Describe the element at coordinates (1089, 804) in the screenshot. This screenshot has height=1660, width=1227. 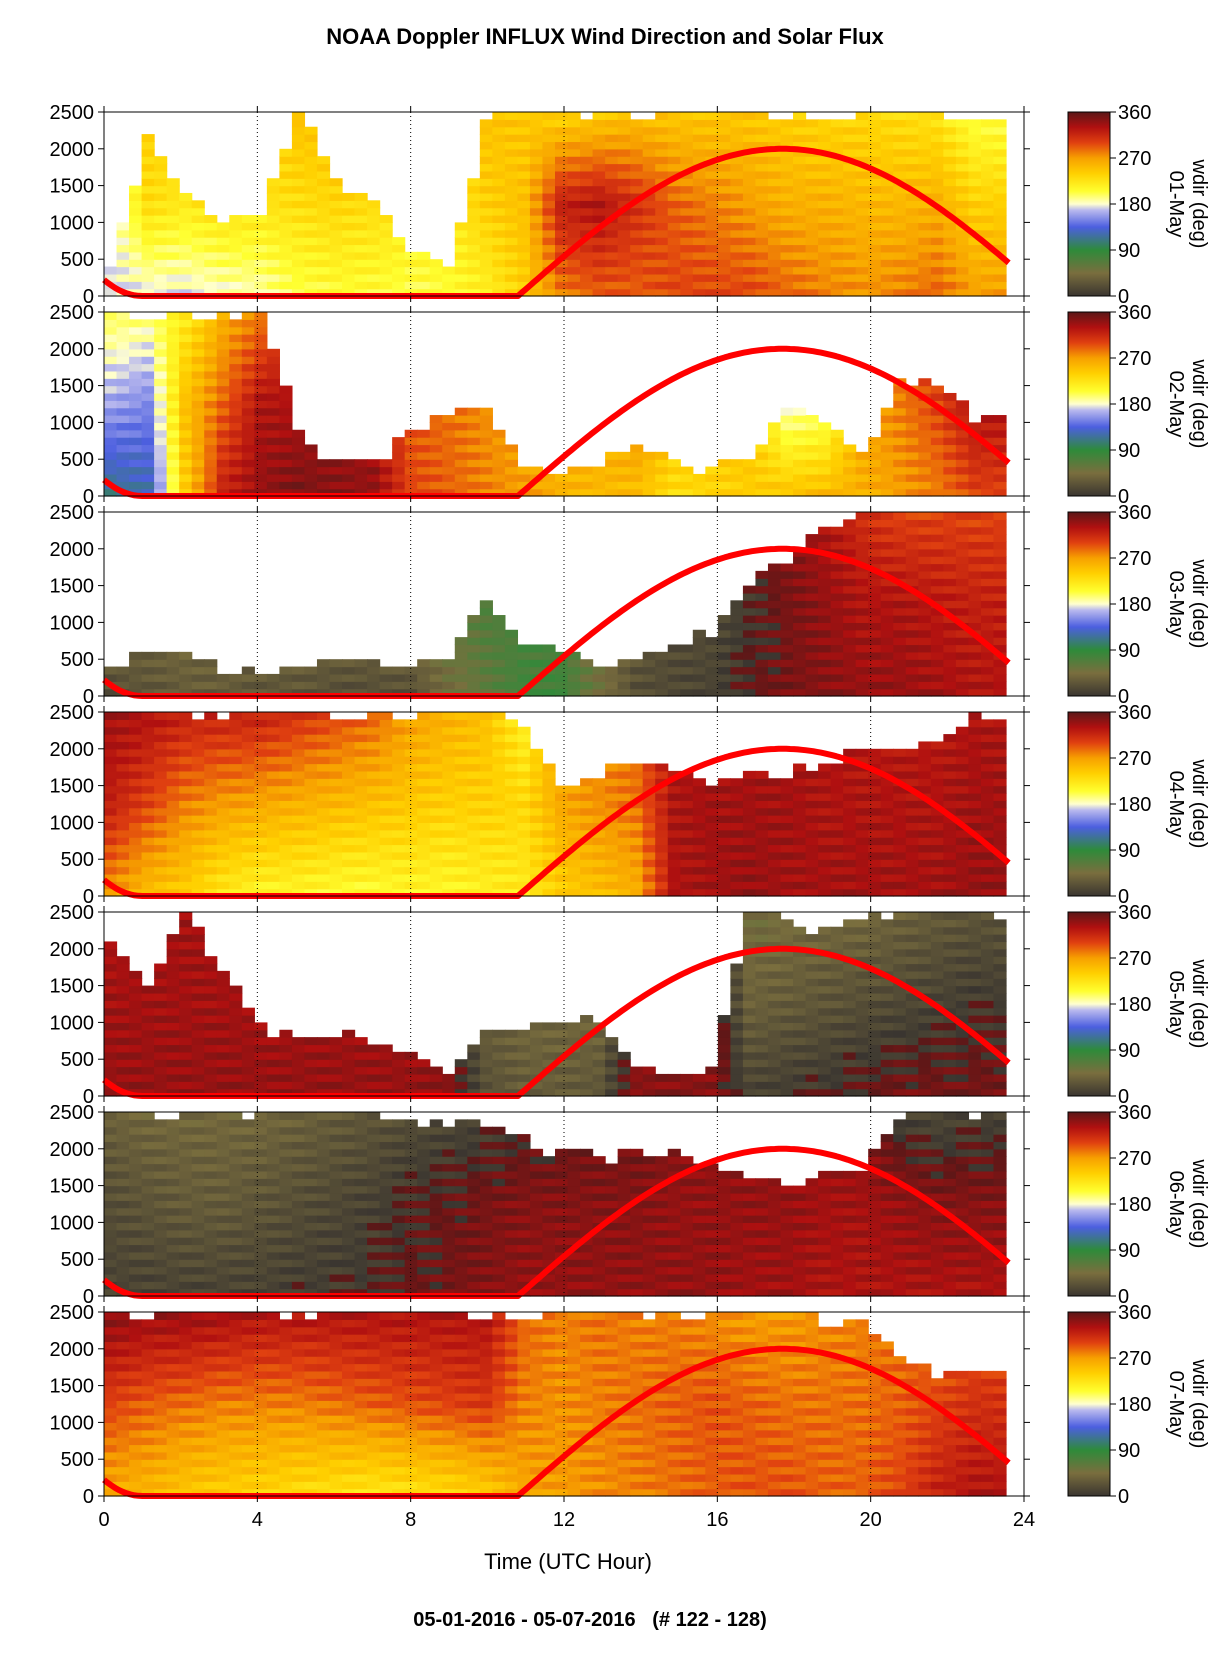
I see `colorbar-strip` at that location.